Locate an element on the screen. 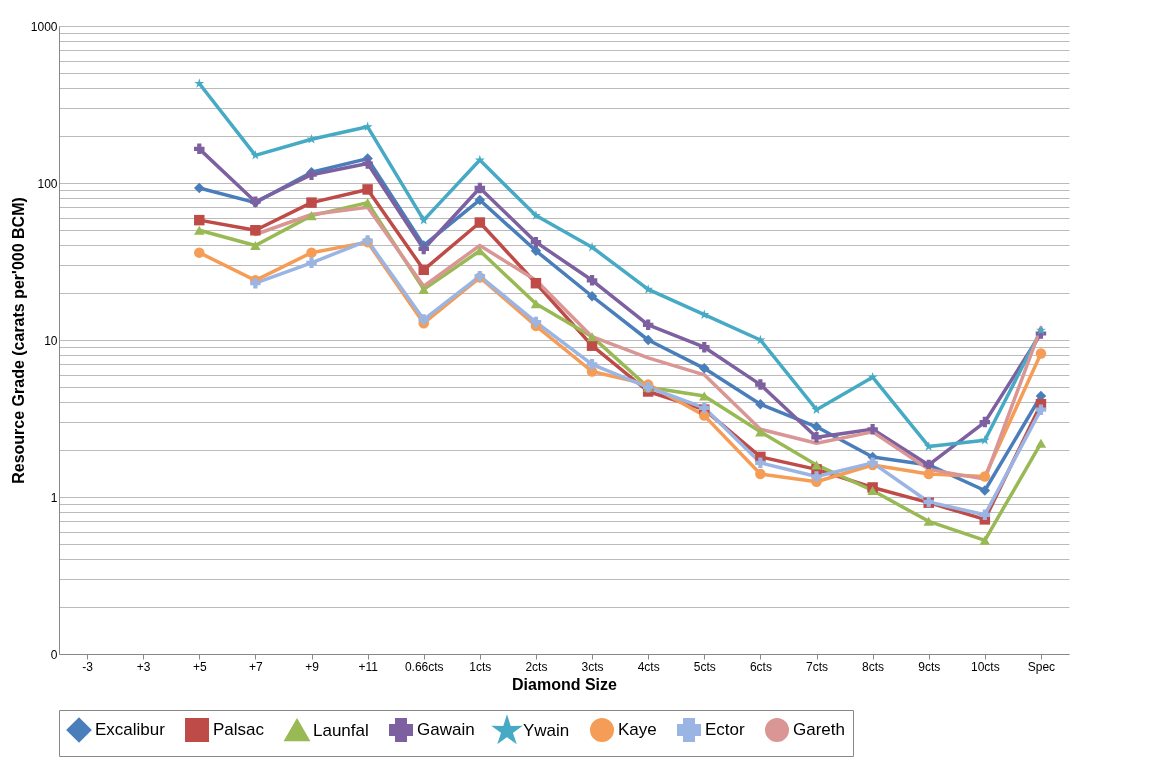 This screenshot has height=779, width=1169. x-tick-label: 8cts is located at coordinates (873, 666).